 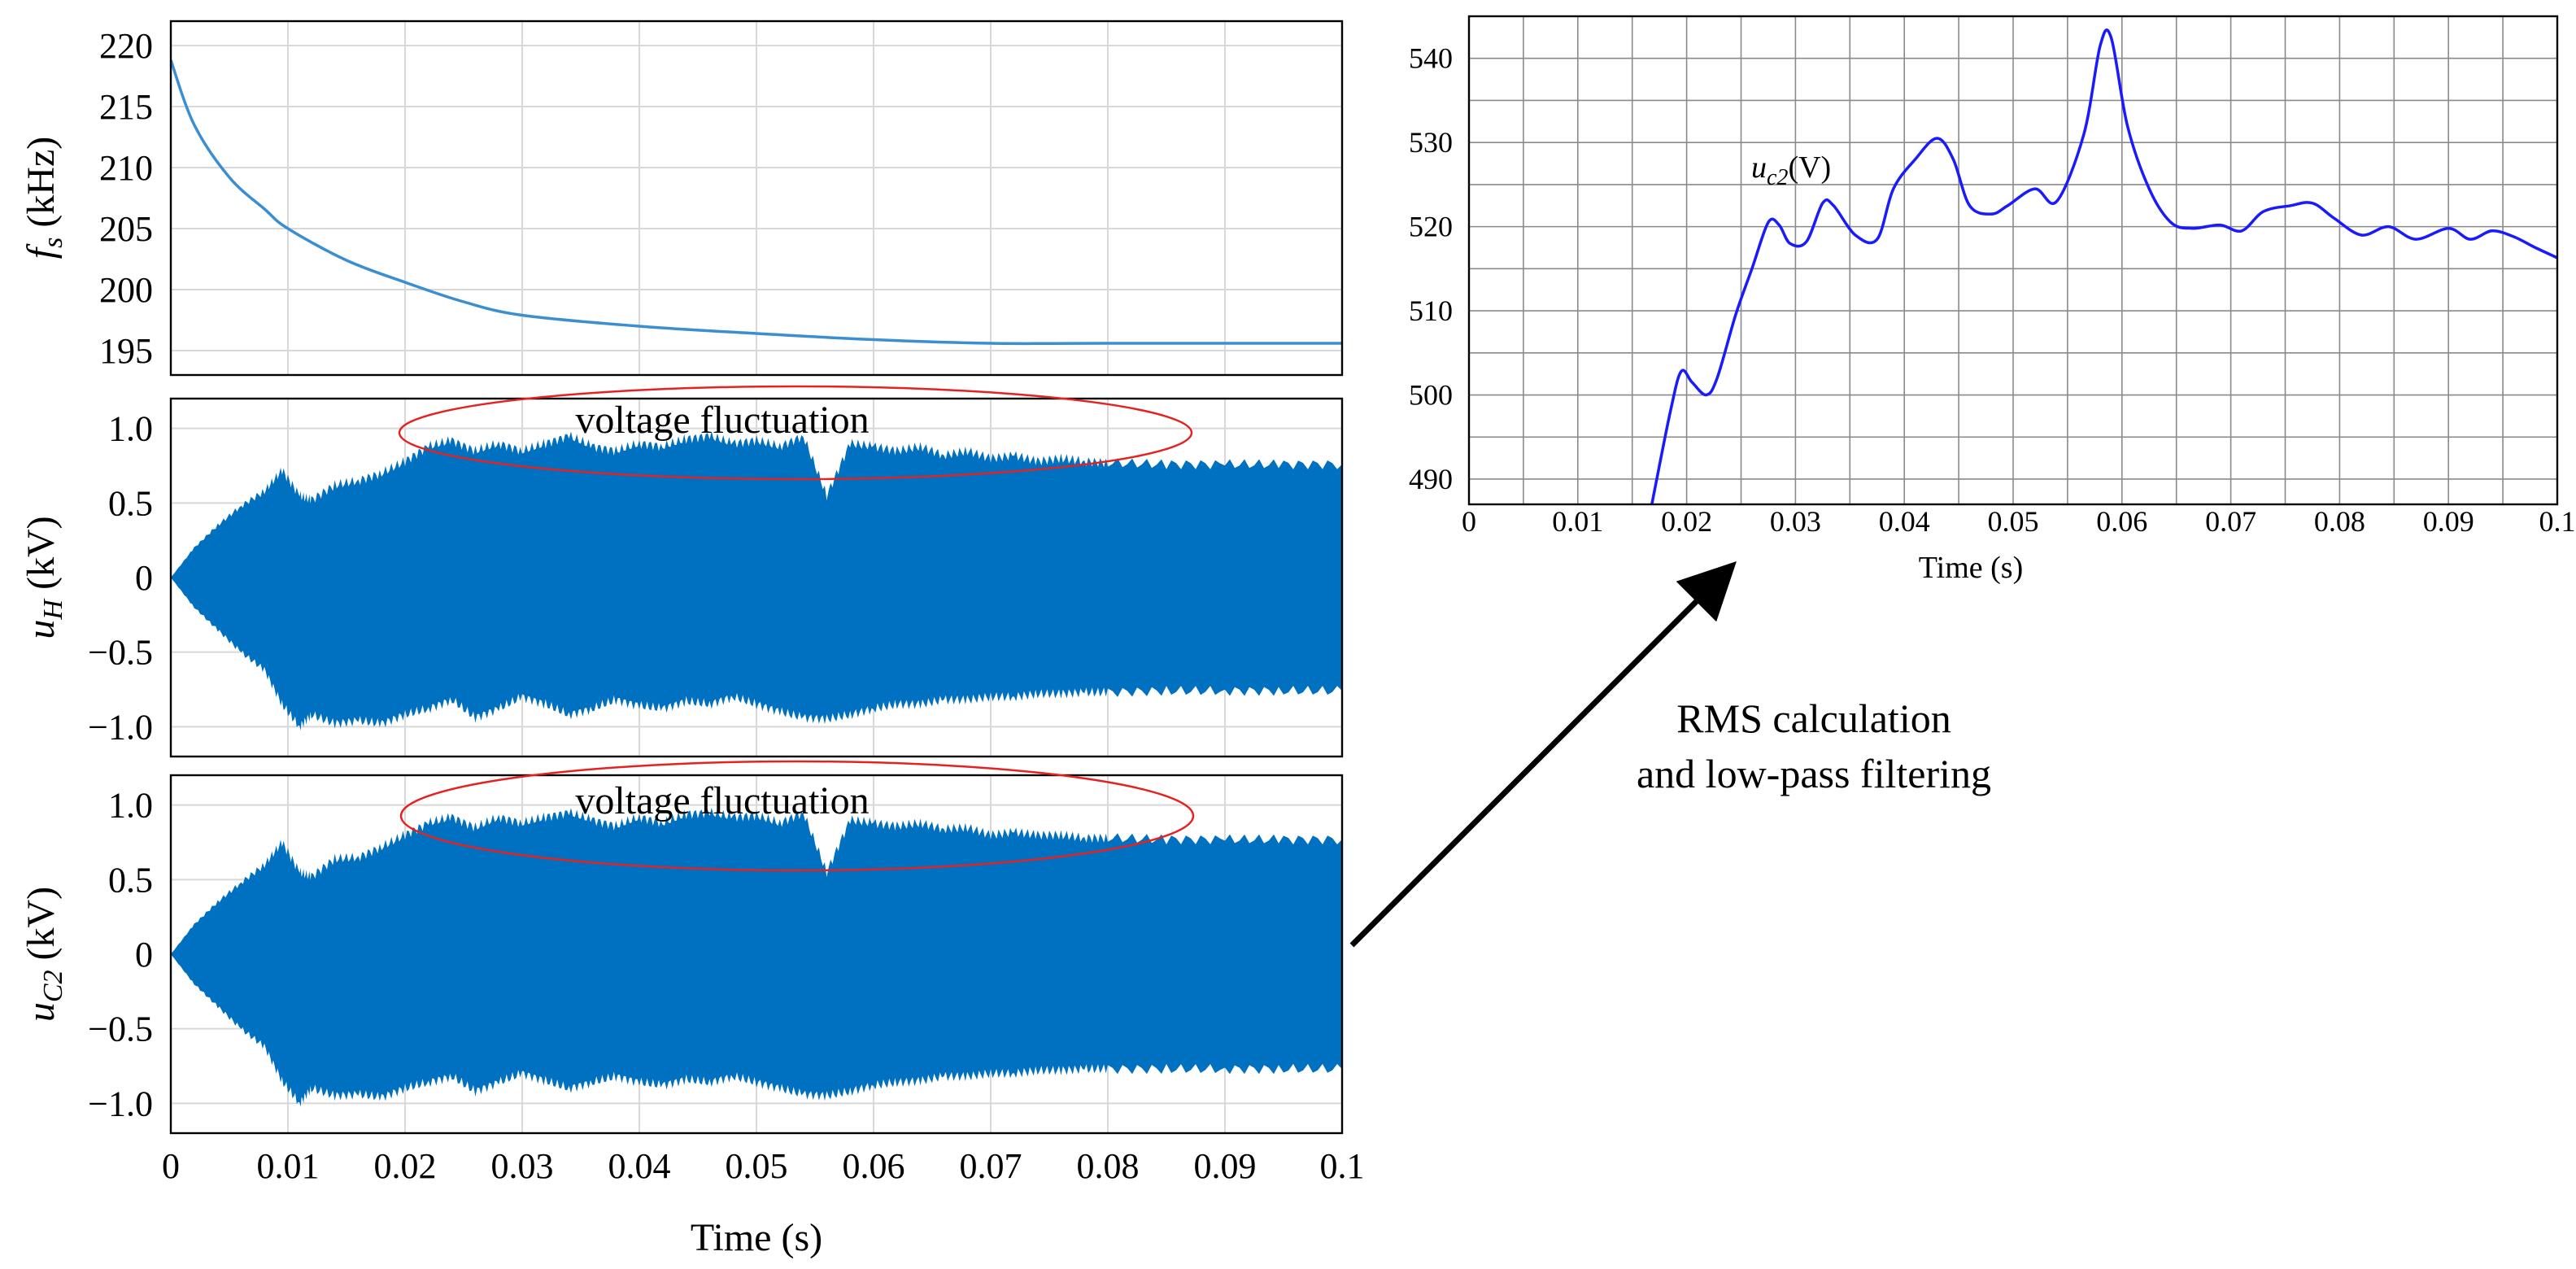 What do you see at coordinates (2230, 521) in the screenshot?
I see `xtick-label-uc2_rms-7: 0.07` at bounding box center [2230, 521].